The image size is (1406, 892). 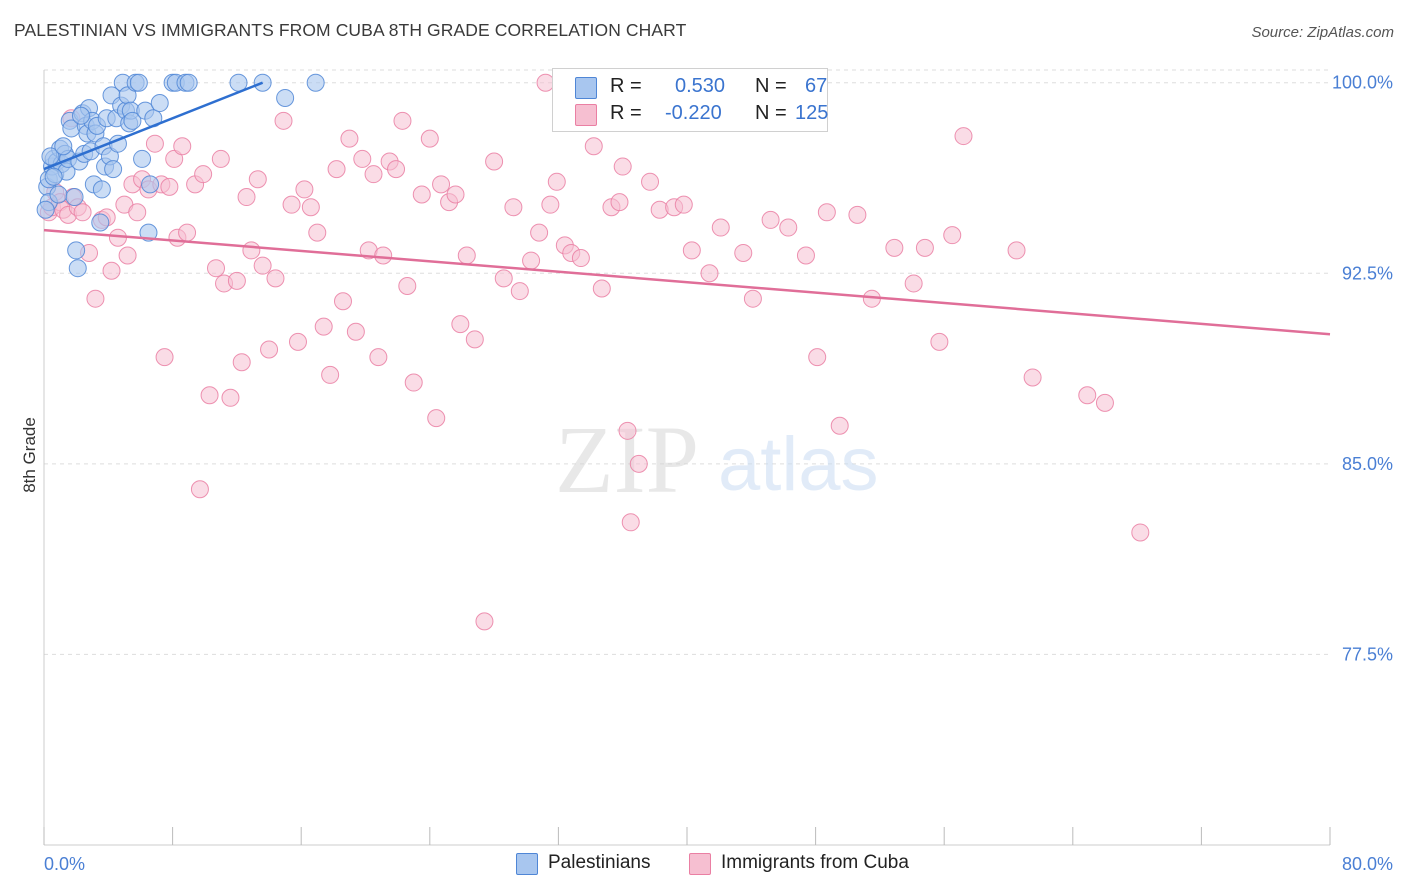 I want to click on chart-source: Source: ZipAtlas.com, so click(x=1322, y=32).